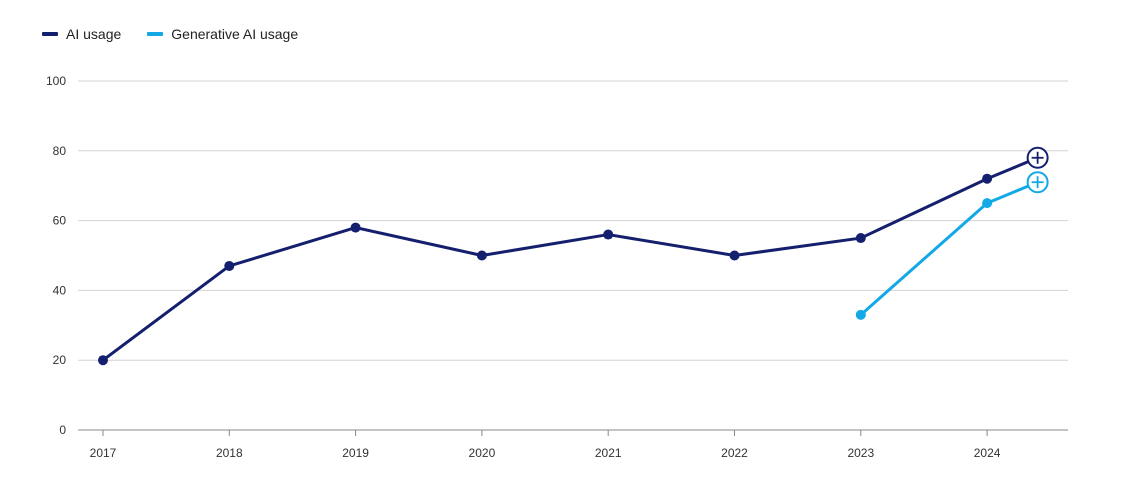  What do you see at coordinates (50, 34) in the screenshot?
I see `legend-swatch-ai-usage` at bounding box center [50, 34].